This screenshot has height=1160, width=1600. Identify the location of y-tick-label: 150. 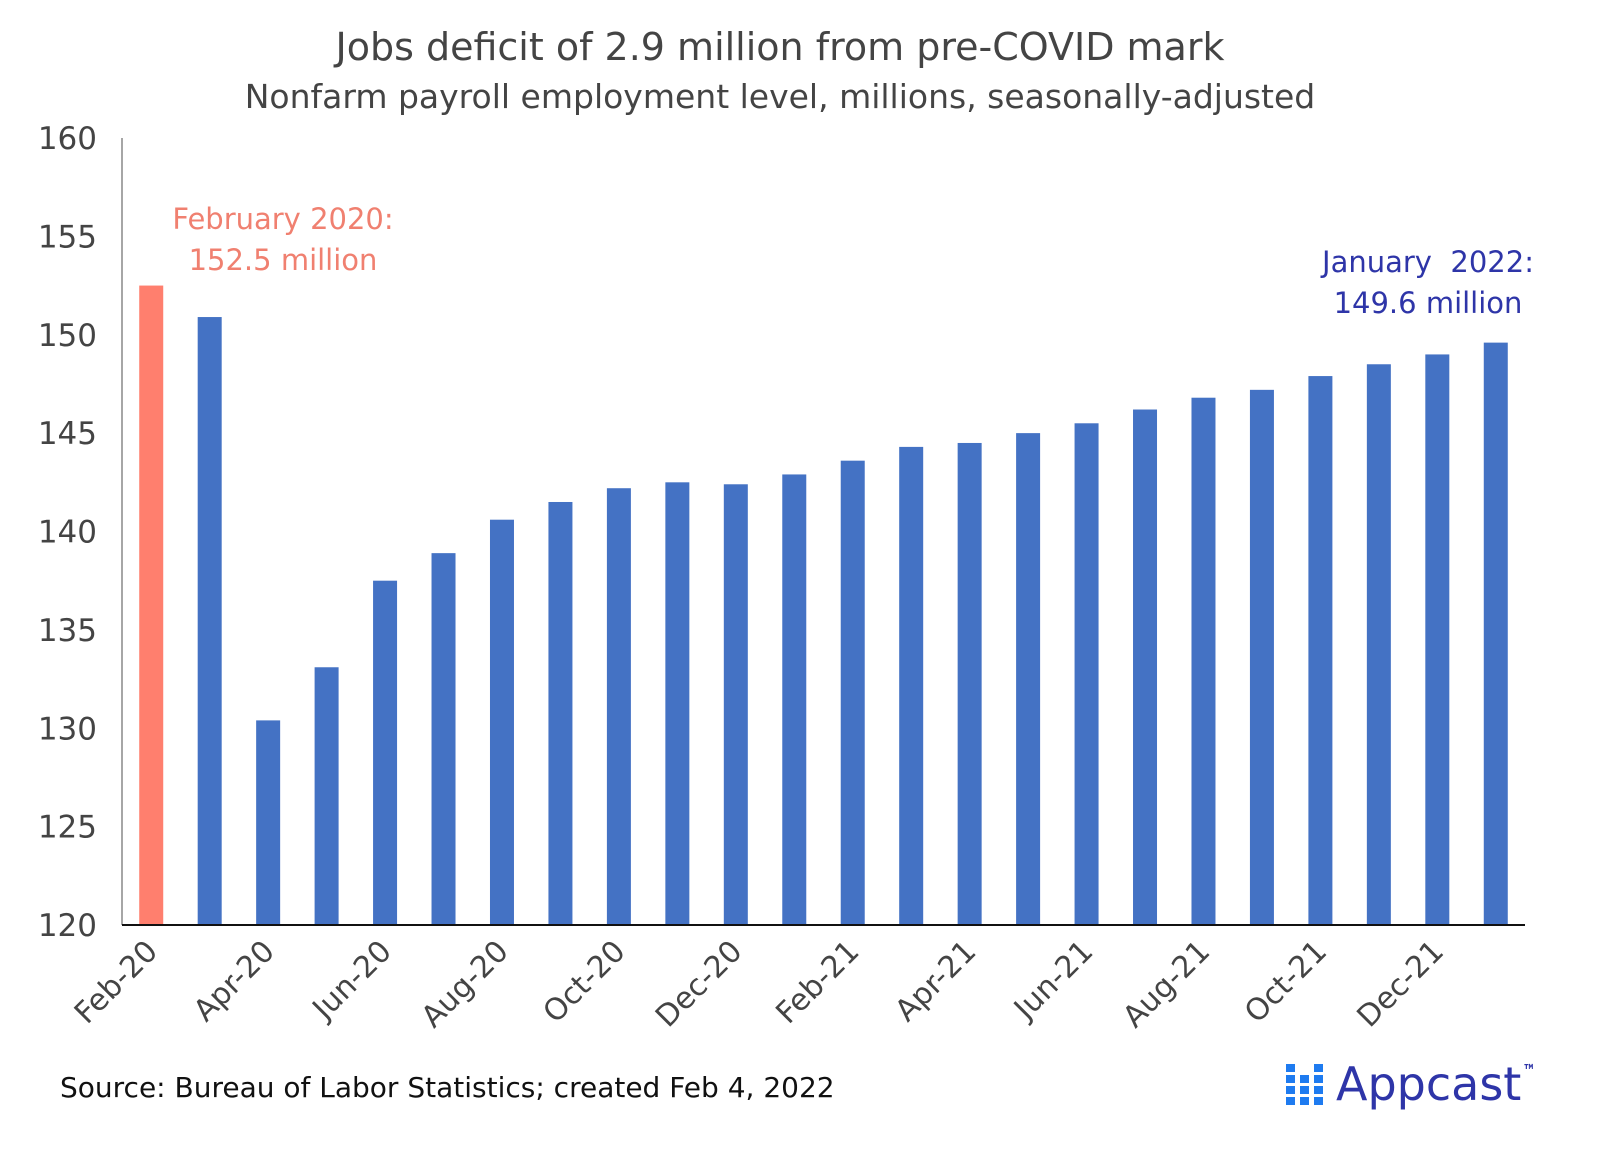
(67, 336).